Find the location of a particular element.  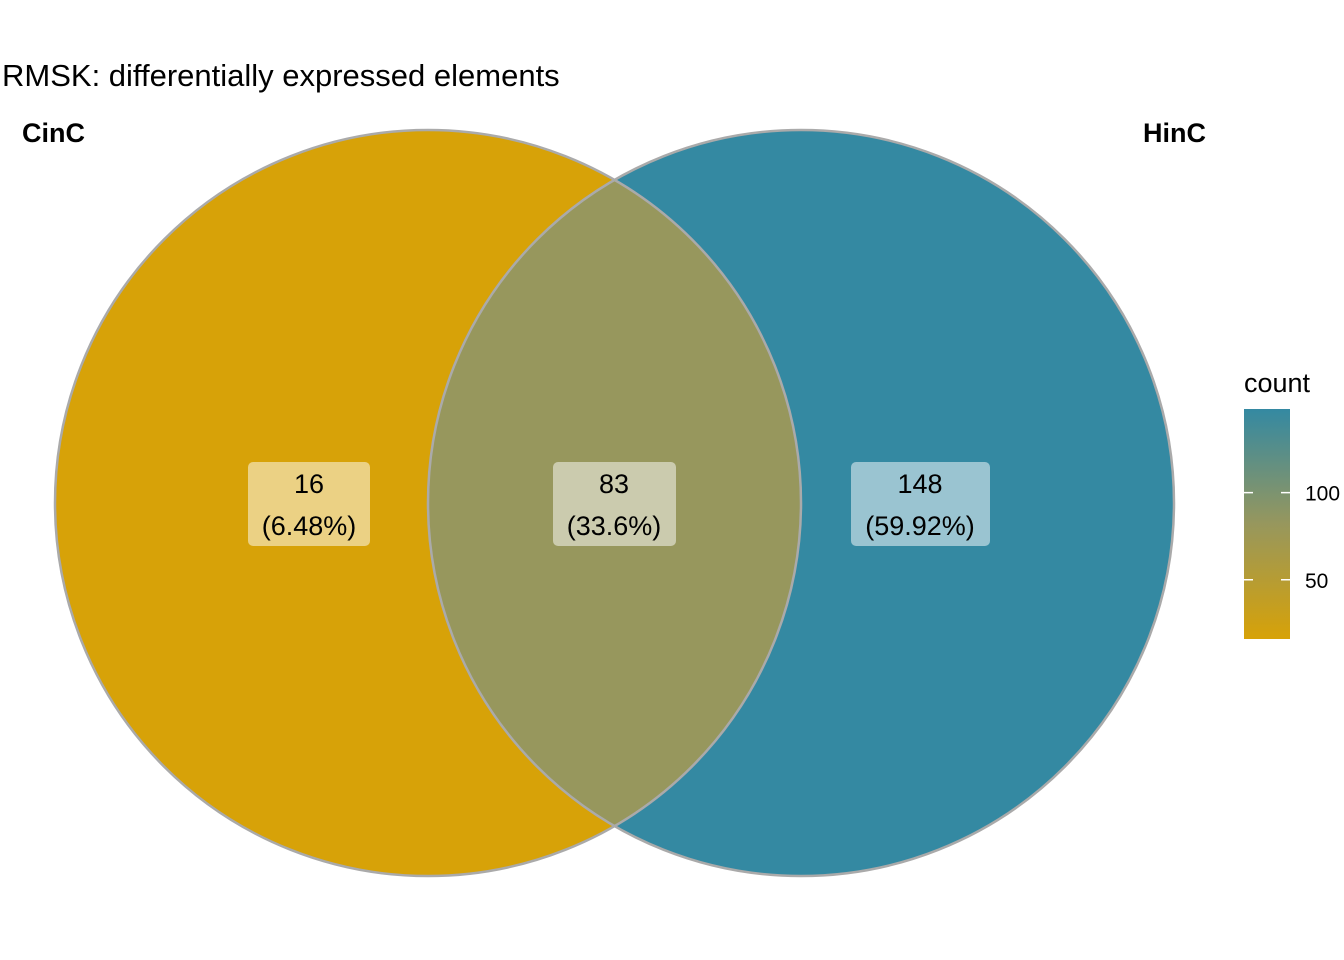

legend-title: count is located at coordinates (1277, 383).